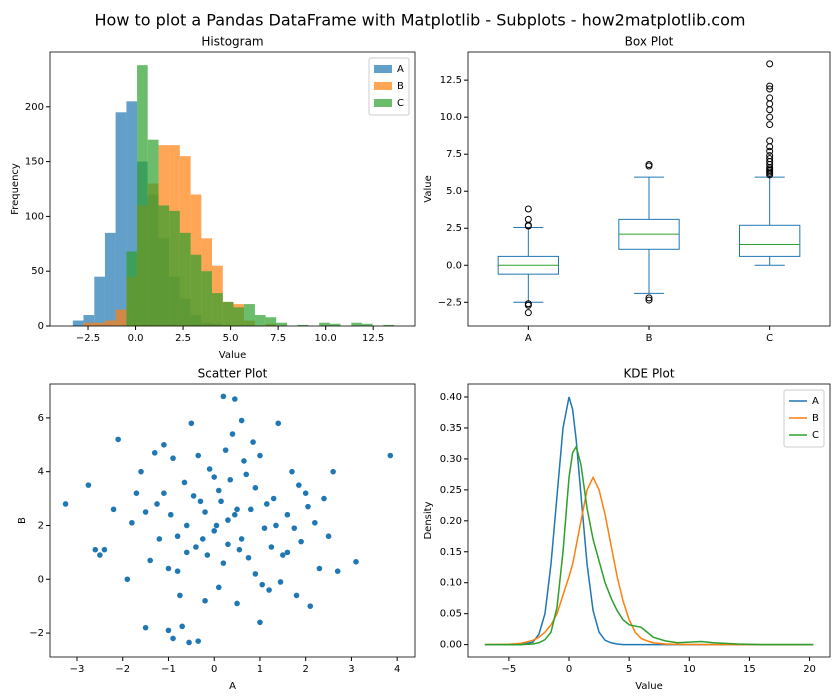 The image size is (840, 700). What do you see at coordinates (400, 69) in the screenshot?
I see `legend-label: A` at bounding box center [400, 69].